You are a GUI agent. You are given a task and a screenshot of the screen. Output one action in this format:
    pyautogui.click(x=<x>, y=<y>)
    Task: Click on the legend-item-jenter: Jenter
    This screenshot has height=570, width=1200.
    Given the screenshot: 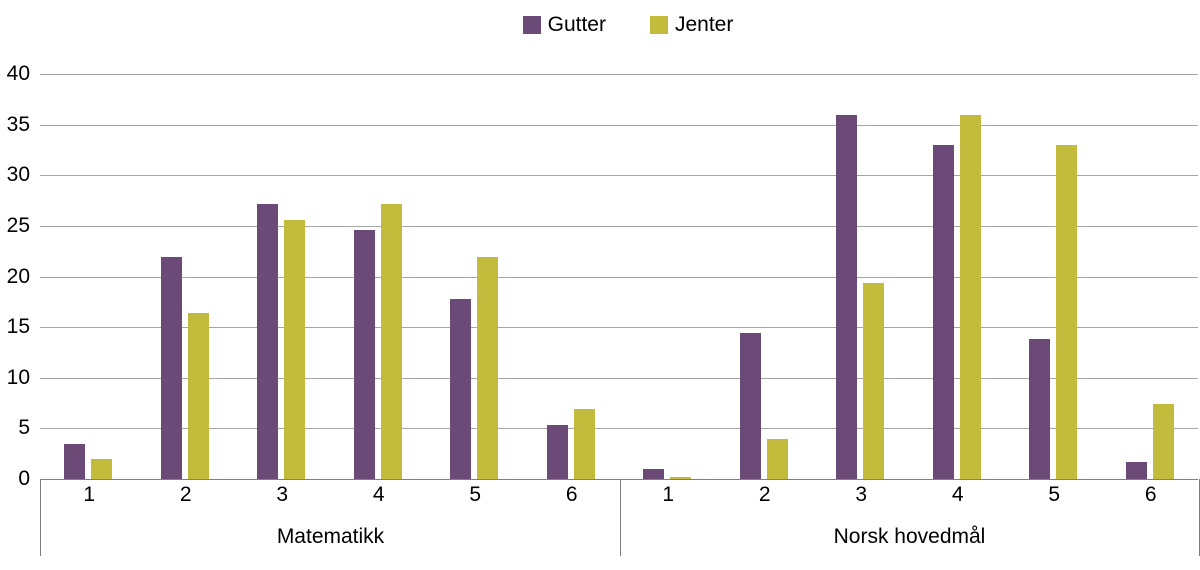 What is the action you would take?
    pyautogui.click(x=691, y=24)
    